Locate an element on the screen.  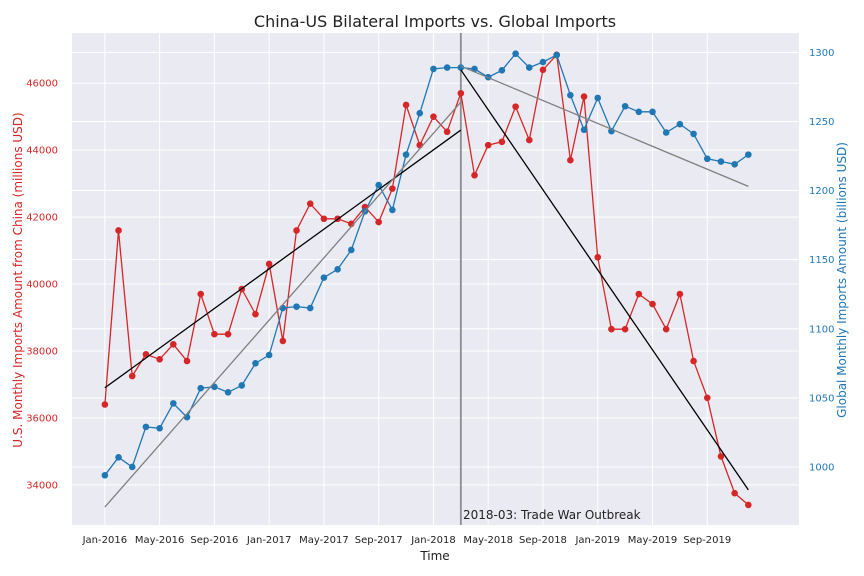
y-tick-label-left: 40000 is located at coordinates (42, 285).